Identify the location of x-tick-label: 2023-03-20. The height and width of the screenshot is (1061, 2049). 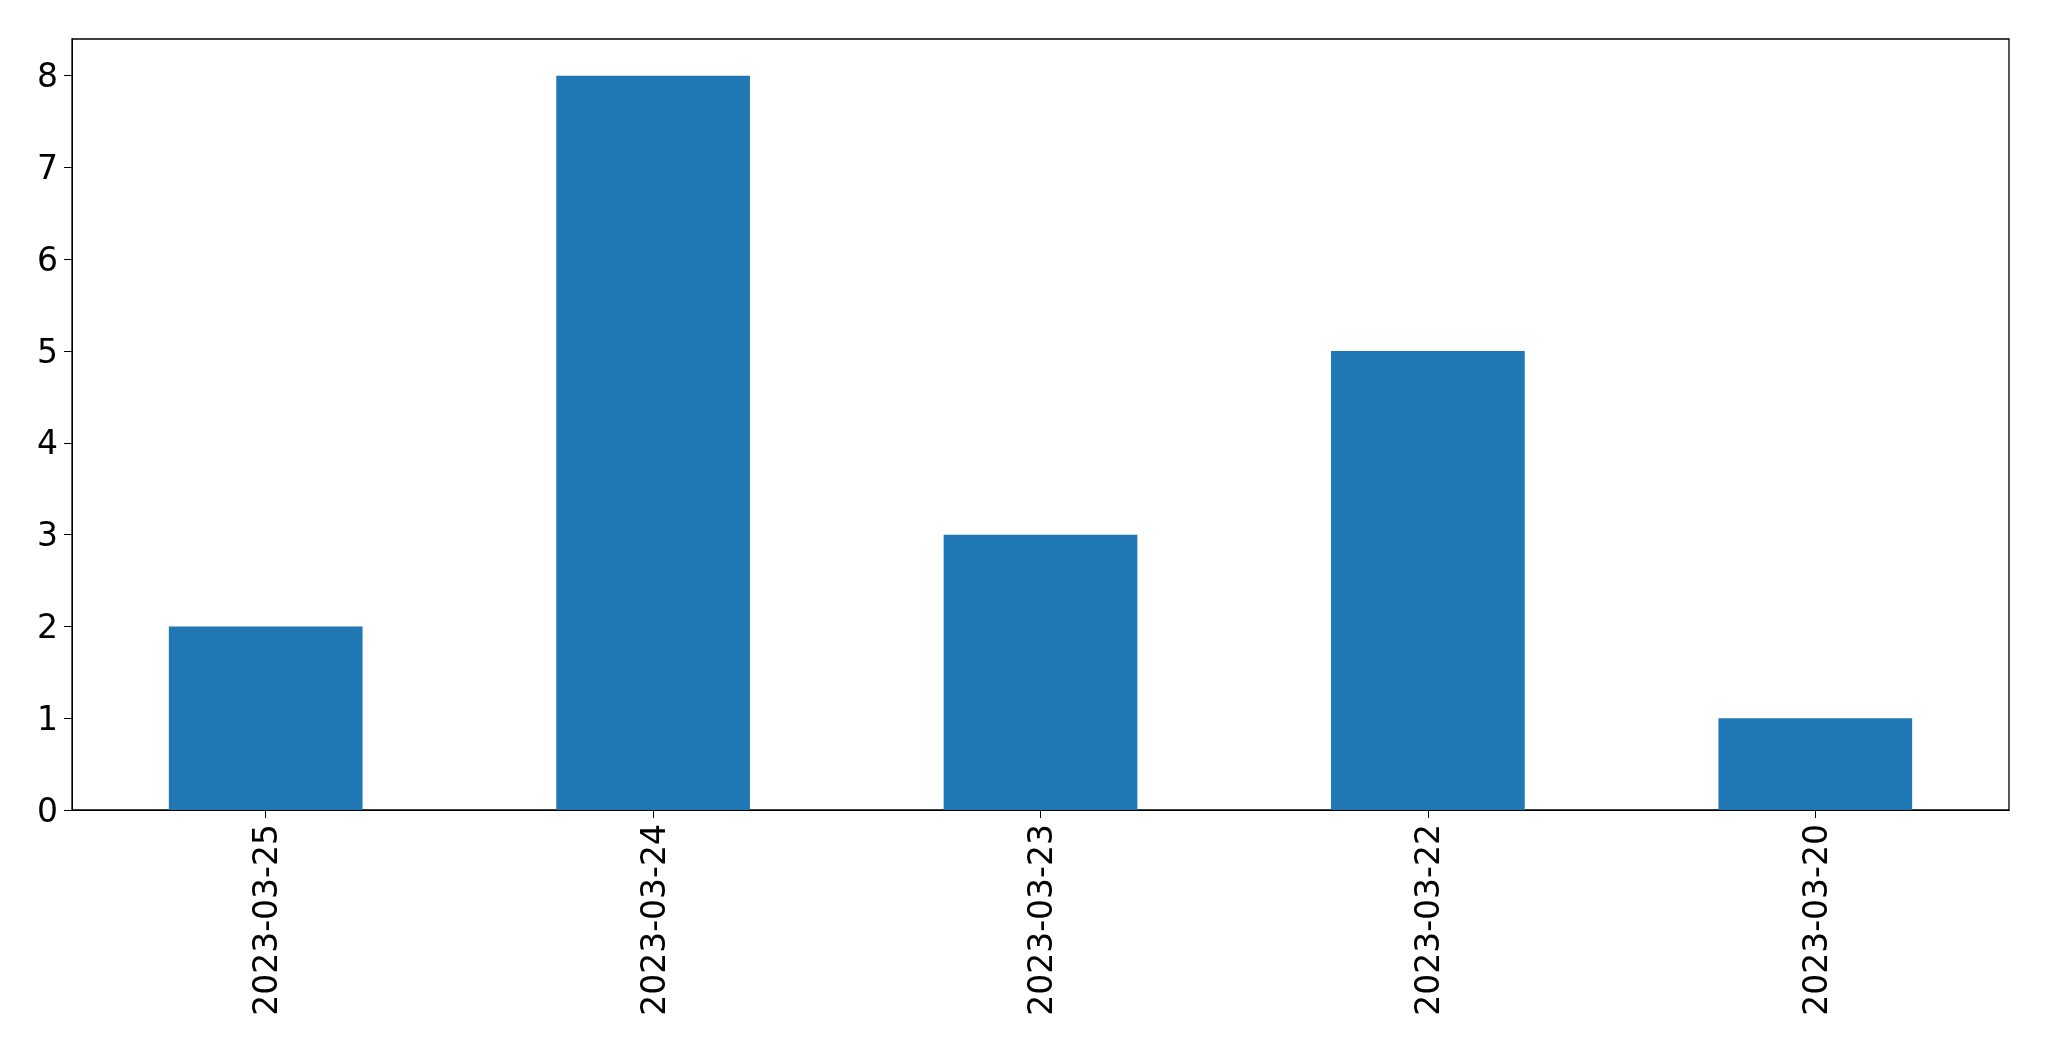
(1815, 920).